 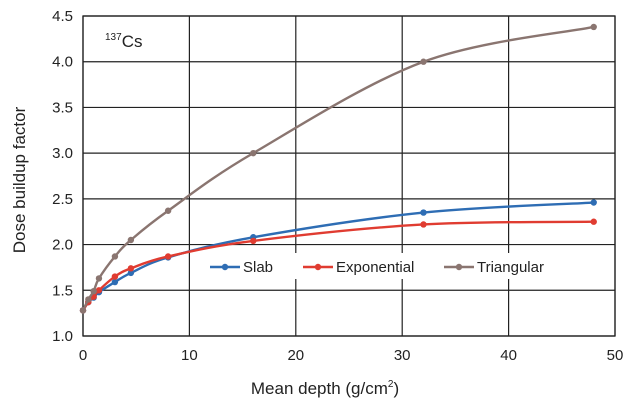 I want to click on y-tick-label: 1.0, so click(x=62, y=336).